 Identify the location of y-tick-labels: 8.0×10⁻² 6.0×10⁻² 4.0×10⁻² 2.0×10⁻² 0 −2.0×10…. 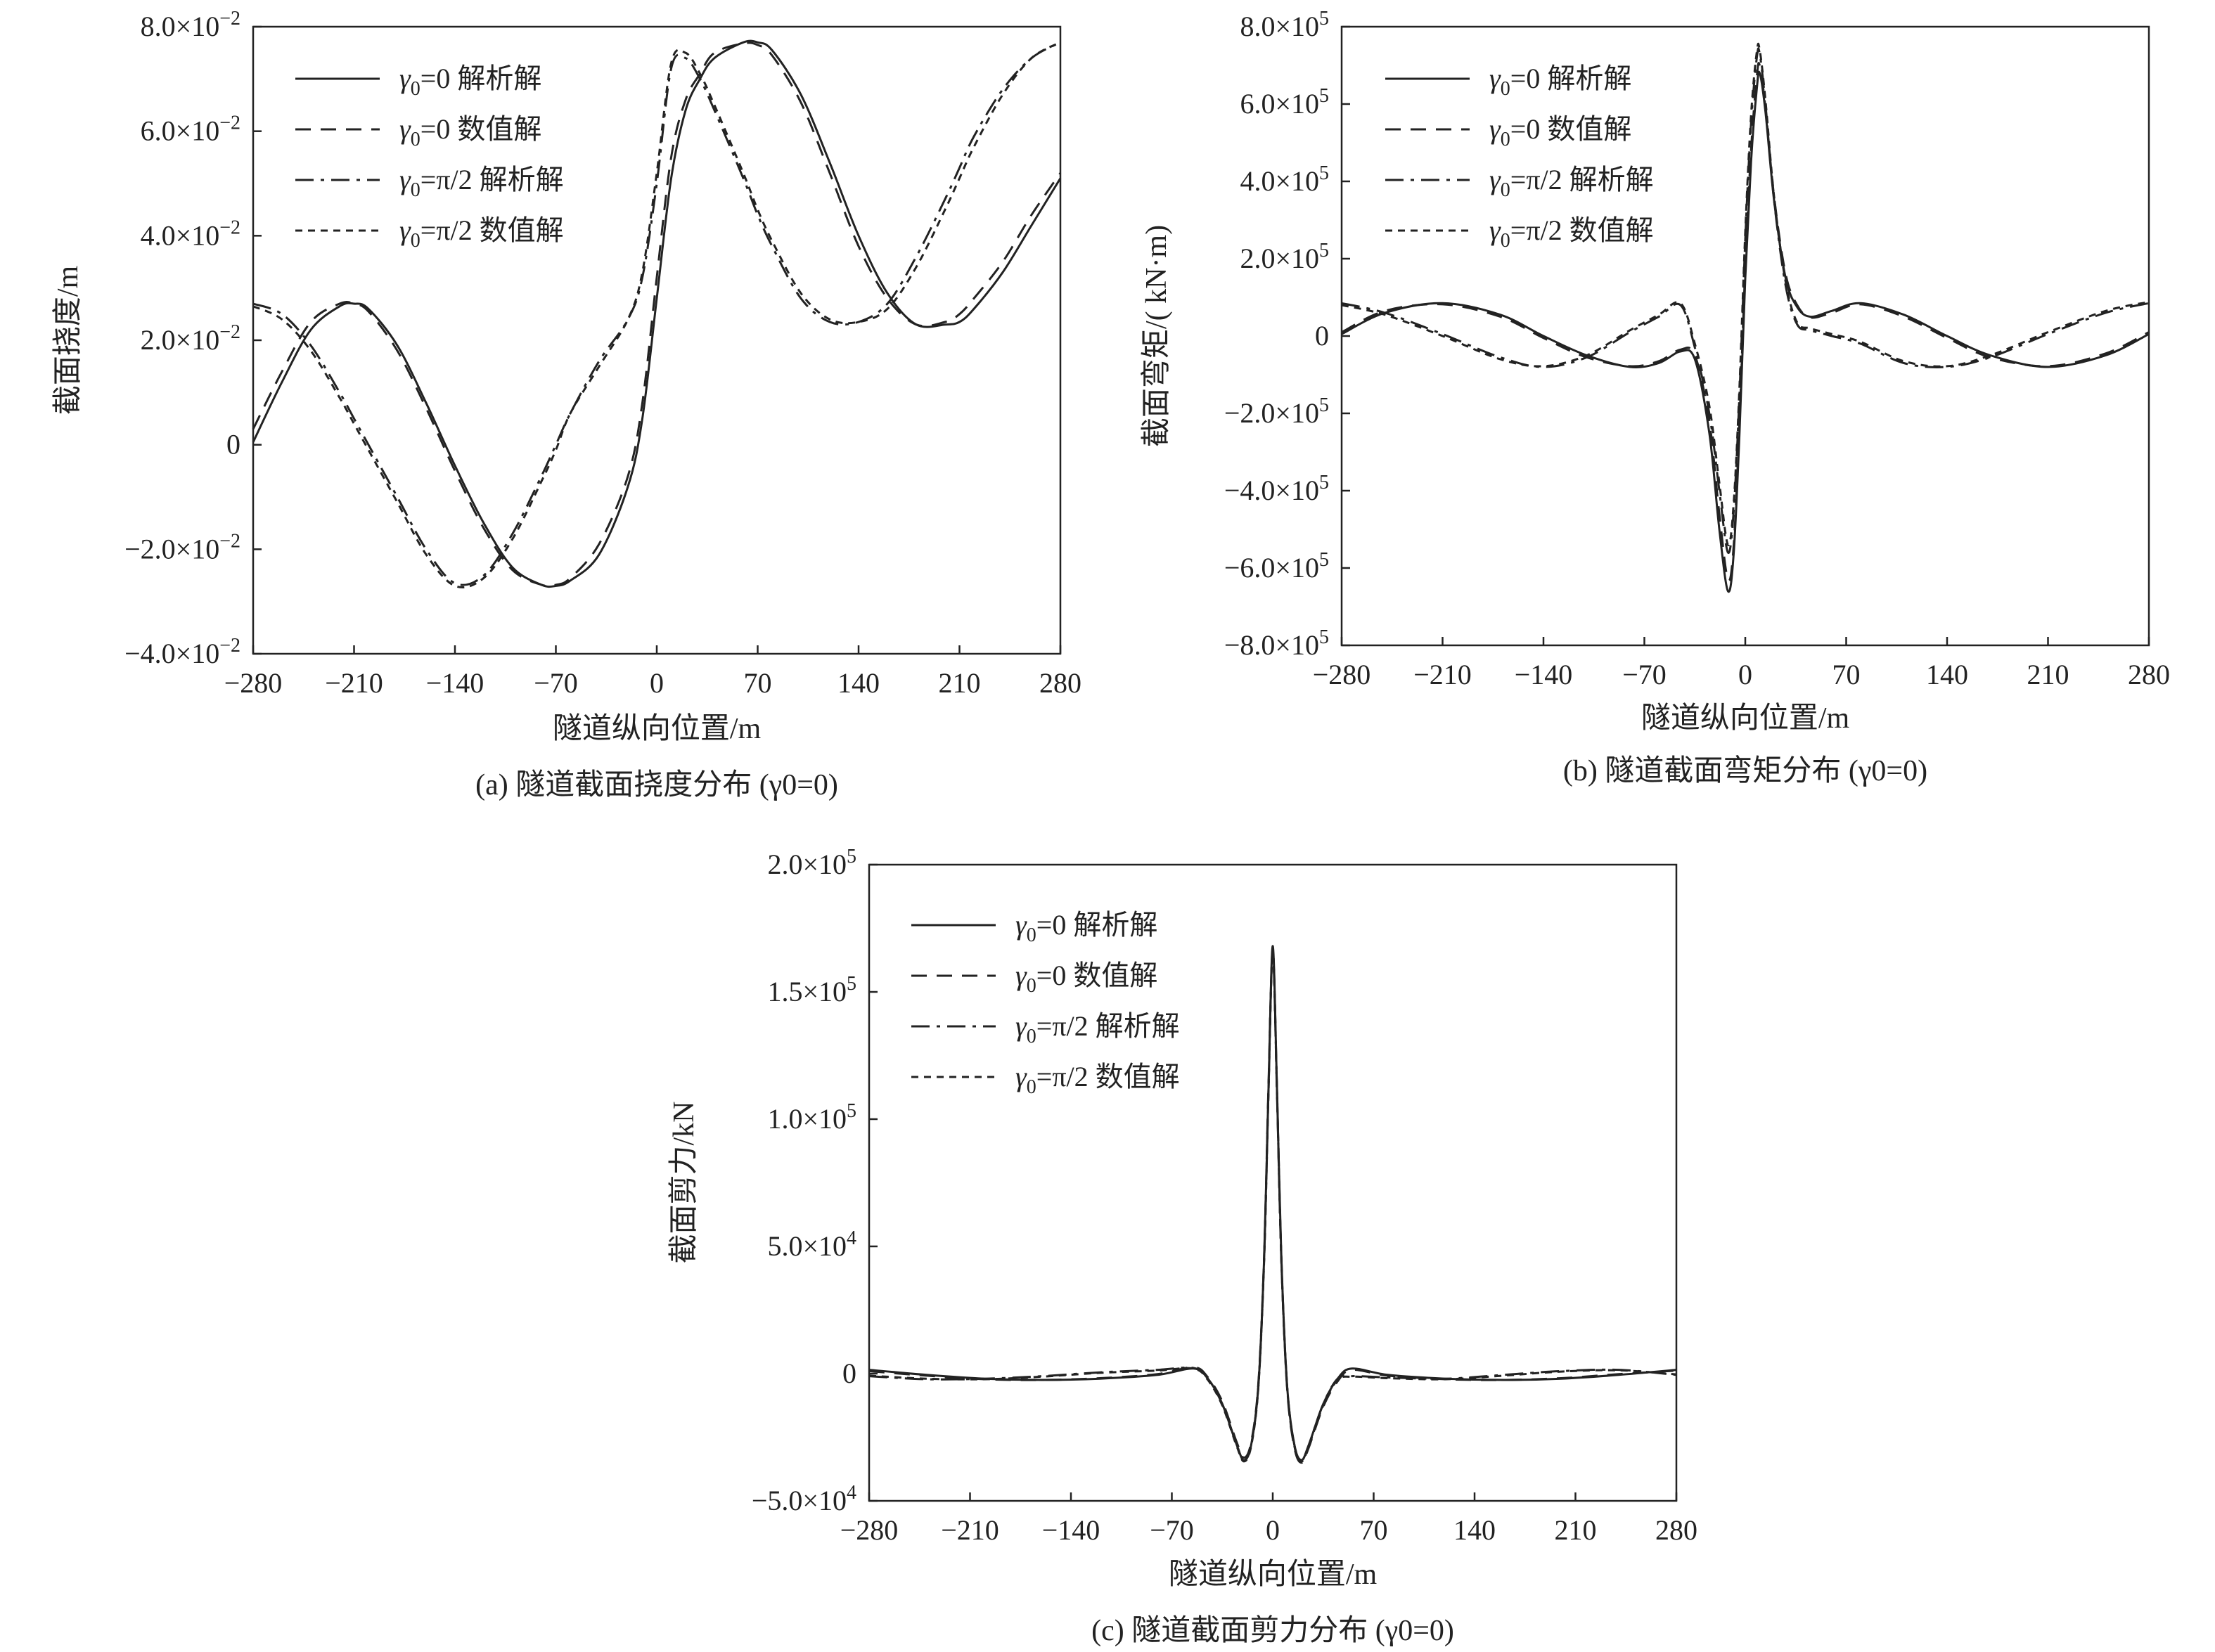
(193, 338).